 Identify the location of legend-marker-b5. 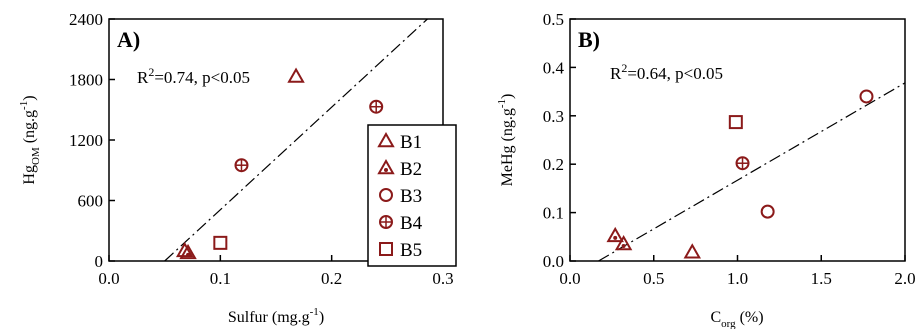
(386, 249).